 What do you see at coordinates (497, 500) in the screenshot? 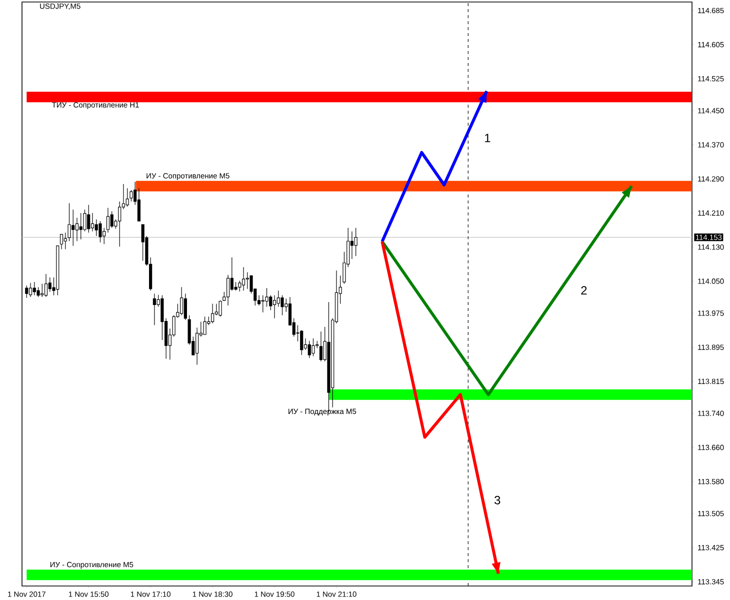
I see `annotation: 3` at bounding box center [497, 500].